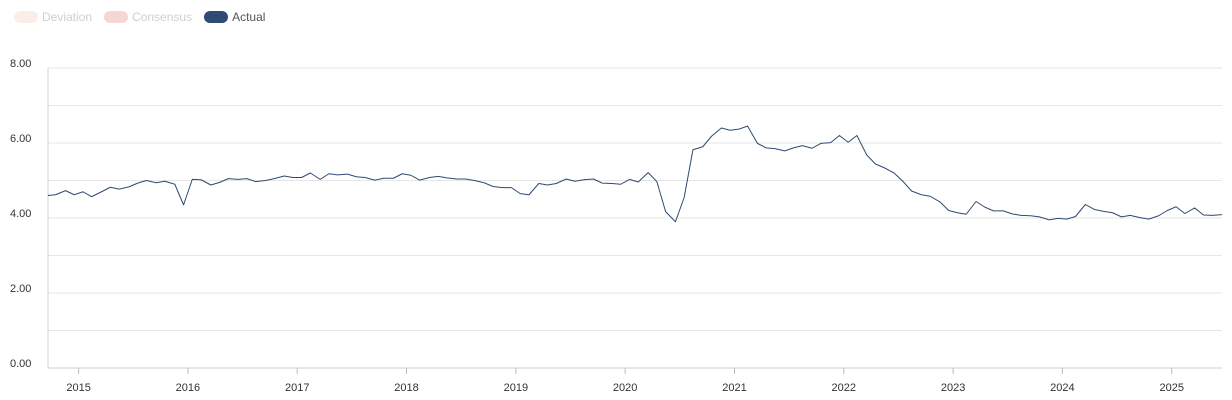 This screenshot has height=400, width=1232. Describe the element at coordinates (20, 64) in the screenshot. I see `y-tick-label: 8.00` at that location.